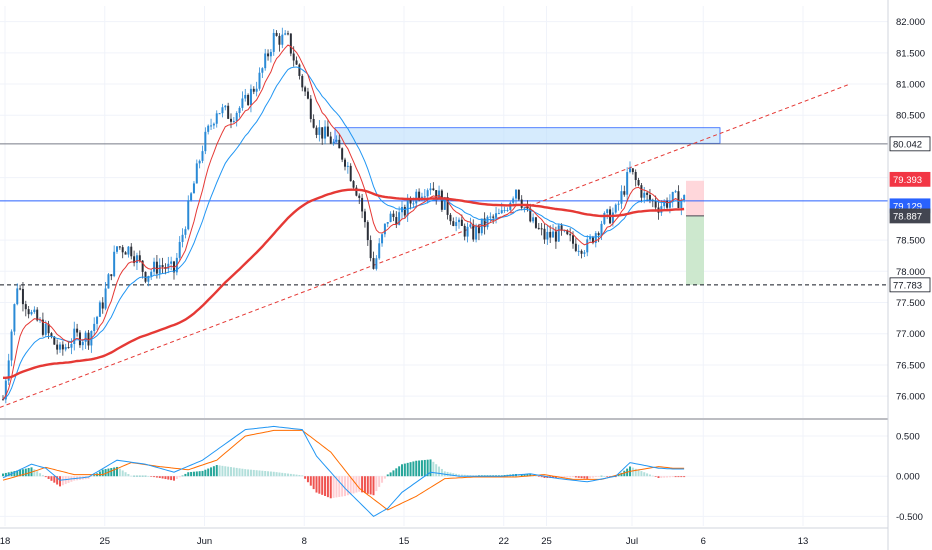  Describe the element at coordinates (803, 541) in the screenshot. I see `time-tick-label: 13` at that location.